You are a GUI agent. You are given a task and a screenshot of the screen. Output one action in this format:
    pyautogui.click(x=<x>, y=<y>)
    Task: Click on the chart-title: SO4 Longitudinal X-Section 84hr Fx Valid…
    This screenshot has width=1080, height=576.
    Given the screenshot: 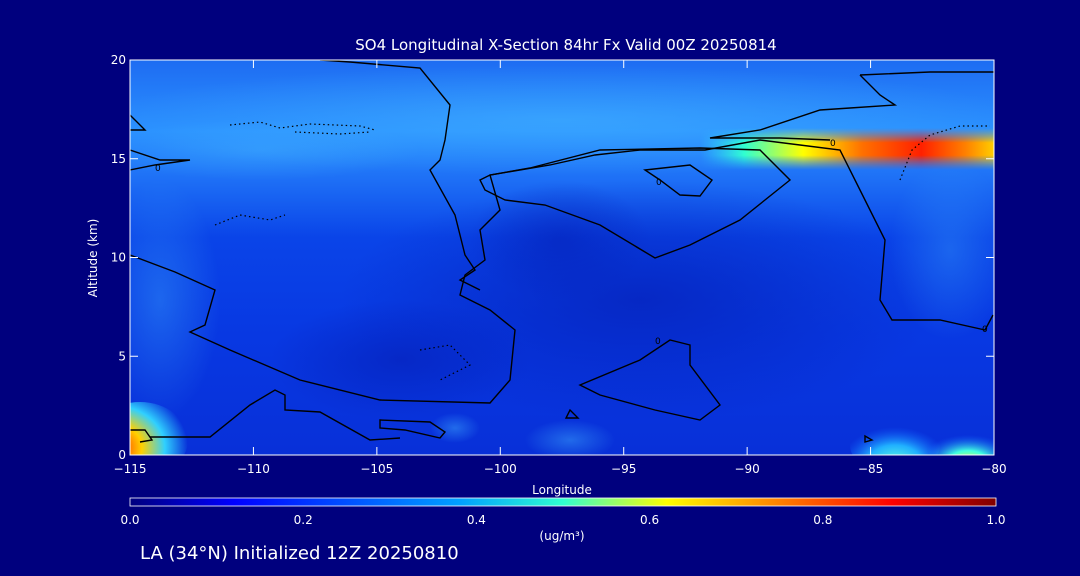 What is the action you would take?
    pyautogui.click(x=565, y=45)
    